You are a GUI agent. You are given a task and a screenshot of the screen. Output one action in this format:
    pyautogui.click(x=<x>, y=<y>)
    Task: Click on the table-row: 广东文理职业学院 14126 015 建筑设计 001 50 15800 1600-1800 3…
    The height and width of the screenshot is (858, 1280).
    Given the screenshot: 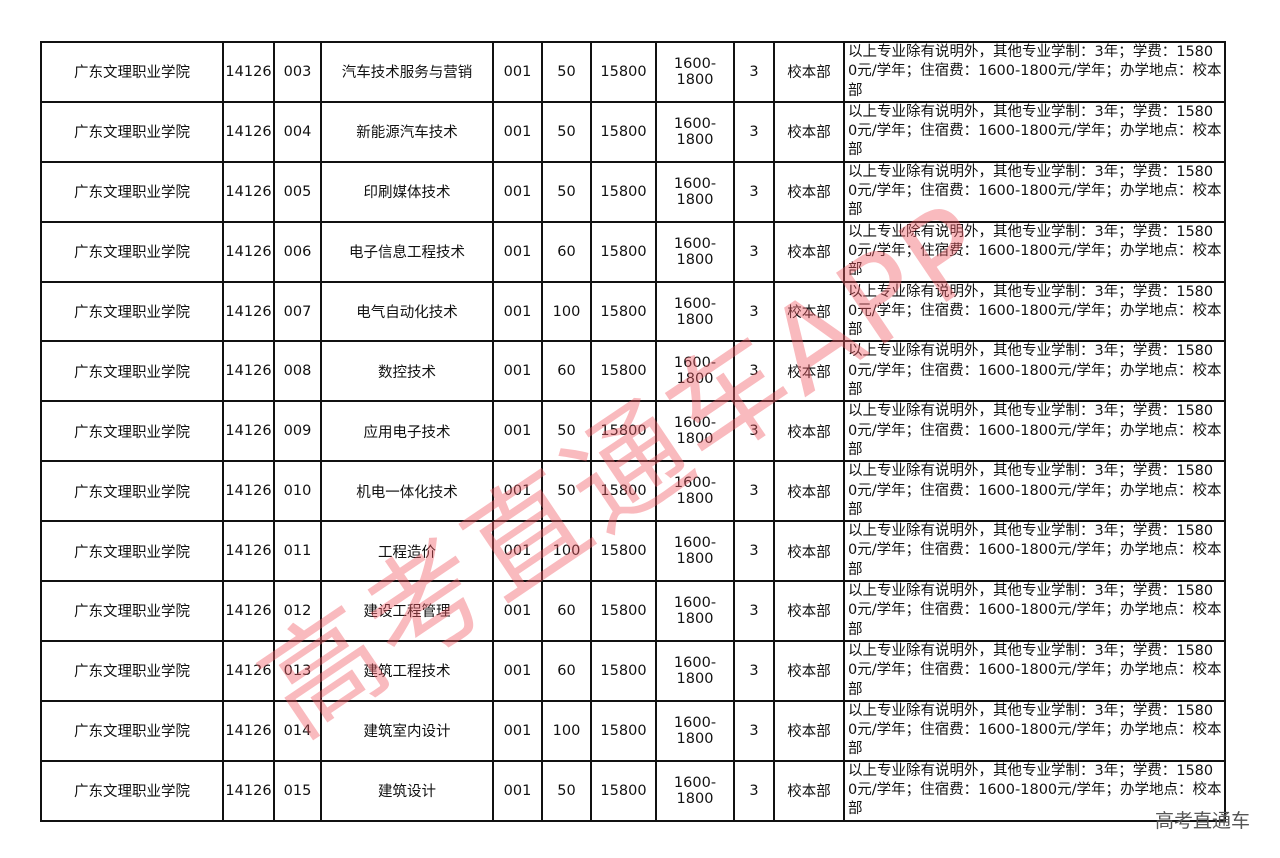 What is the action you would take?
    pyautogui.click(x=633, y=790)
    